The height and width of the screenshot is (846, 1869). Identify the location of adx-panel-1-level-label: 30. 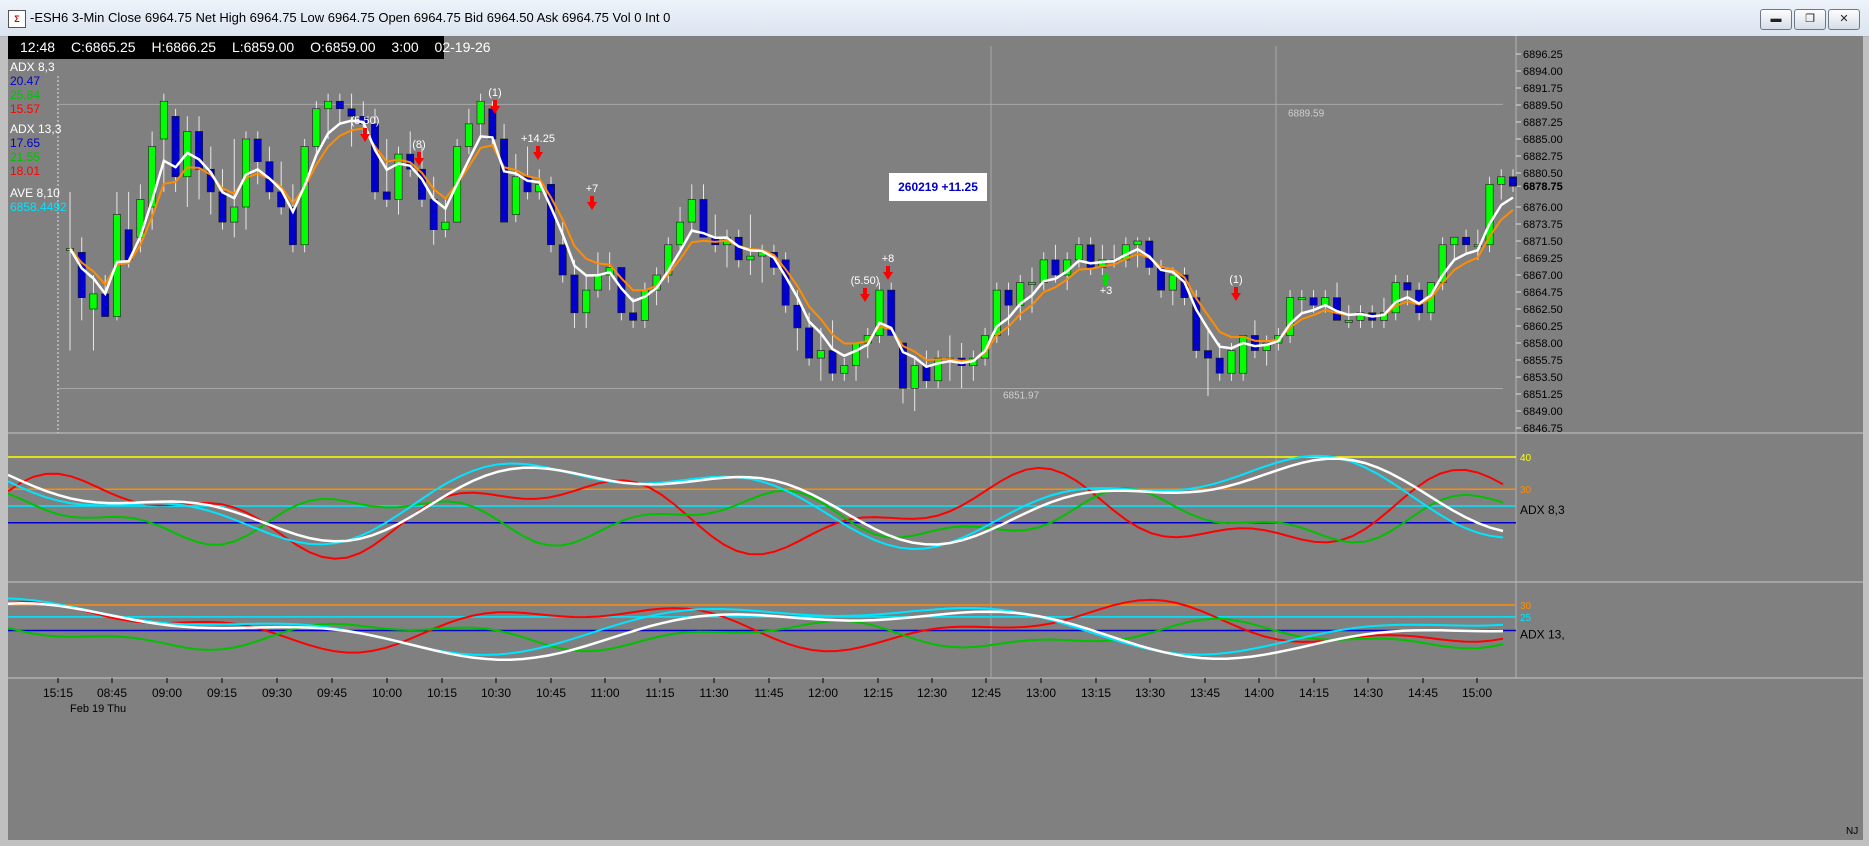
(1526, 490).